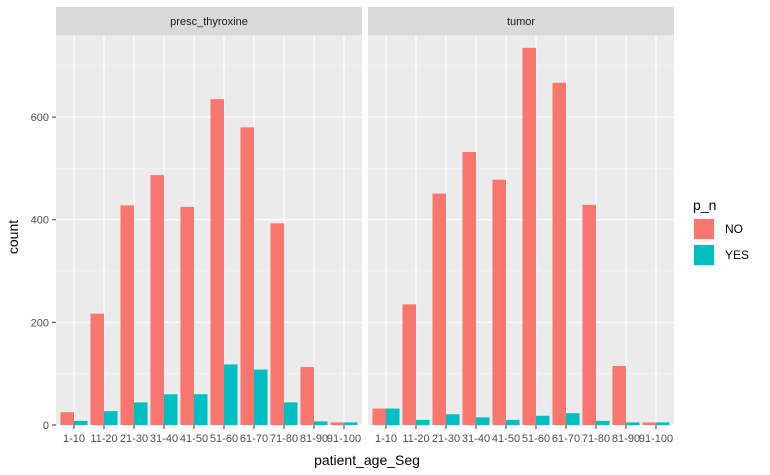 This screenshot has width=770, height=475. I want to click on facet-strip-label: tumor, so click(521, 22).